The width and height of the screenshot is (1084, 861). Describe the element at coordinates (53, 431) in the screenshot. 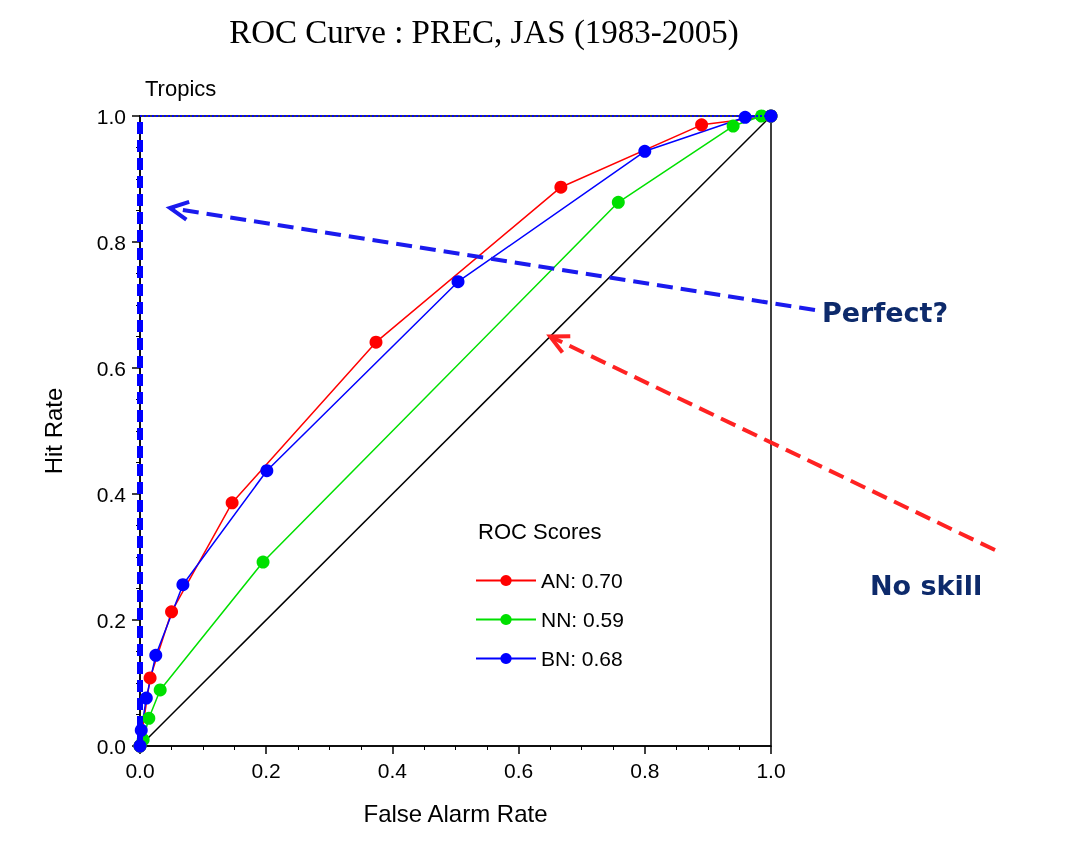

I see `y-axis-title: Hit Rate` at that location.